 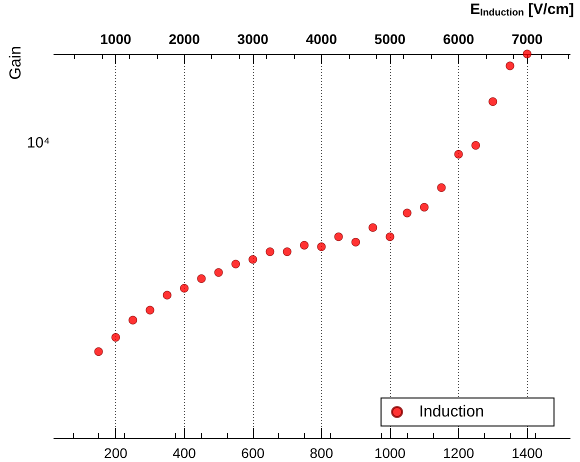 What do you see at coordinates (16, 63) in the screenshot?
I see `y-axis-title: Gain` at bounding box center [16, 63].